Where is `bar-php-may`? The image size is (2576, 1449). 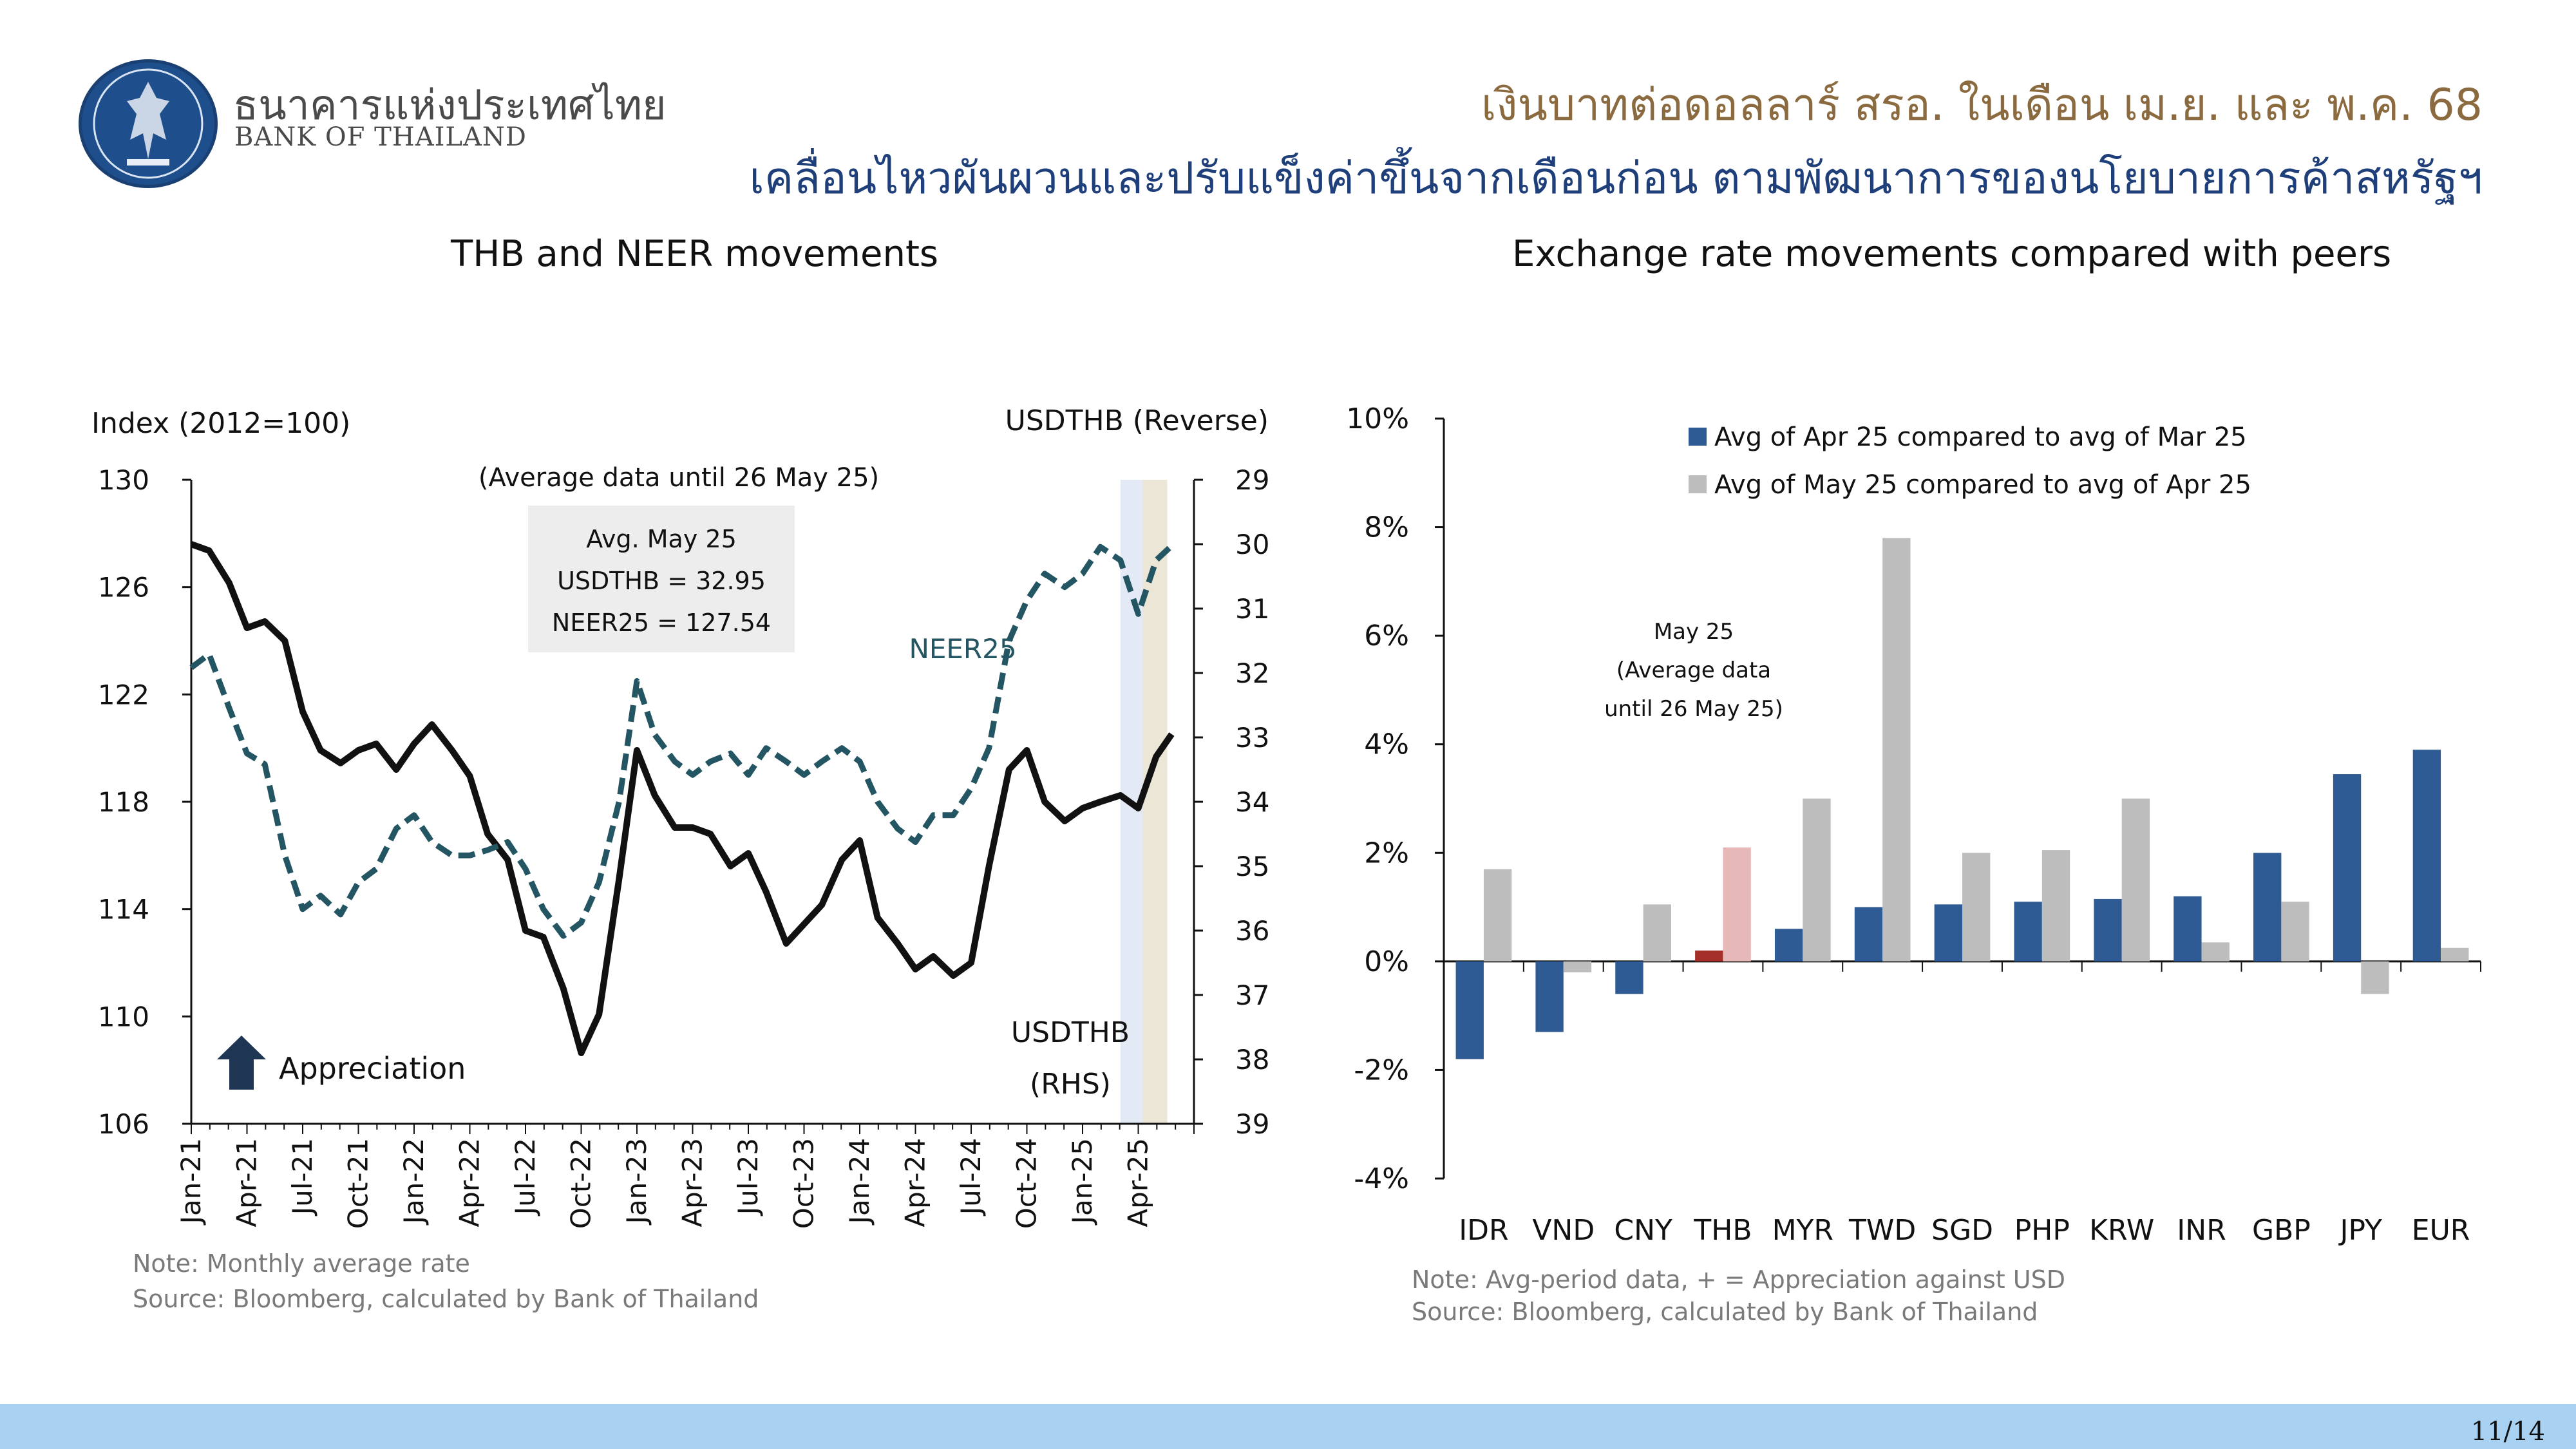 bar-php-may is located at coordinates (2055, 906).